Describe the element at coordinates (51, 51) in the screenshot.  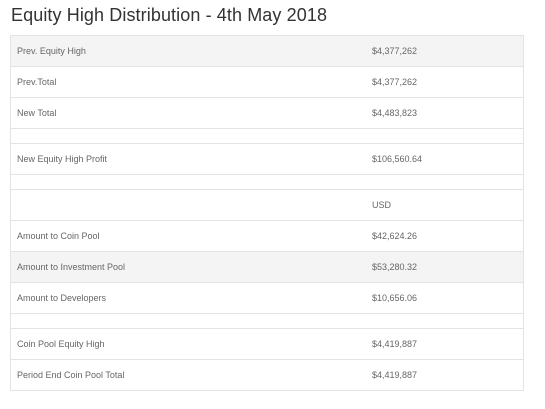
I see `row-label: Prev. Equity High` at that location.